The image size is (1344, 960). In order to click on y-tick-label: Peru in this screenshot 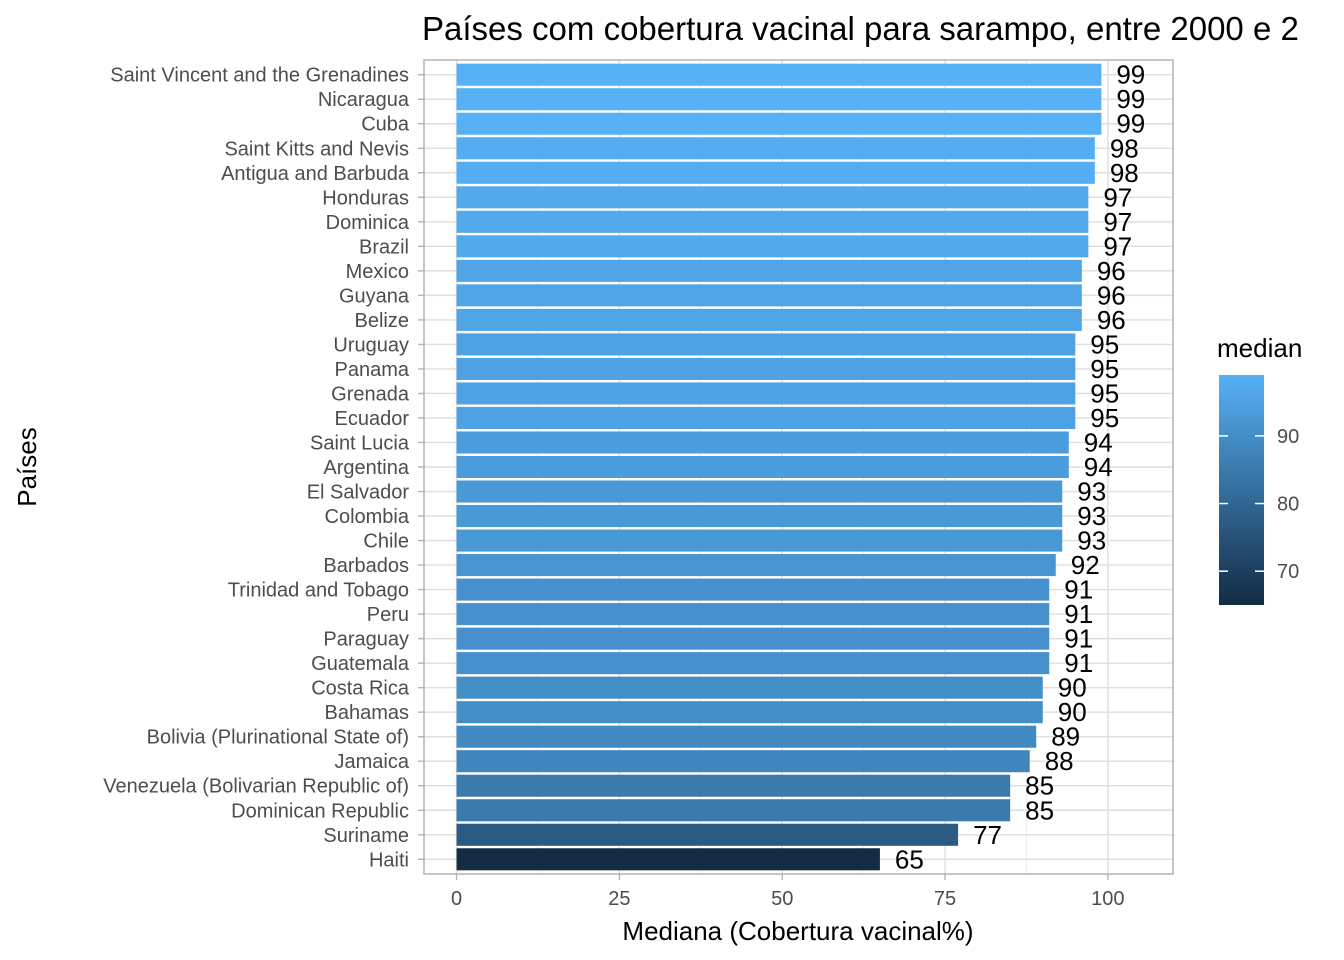, I will do `click(388, 615)`.